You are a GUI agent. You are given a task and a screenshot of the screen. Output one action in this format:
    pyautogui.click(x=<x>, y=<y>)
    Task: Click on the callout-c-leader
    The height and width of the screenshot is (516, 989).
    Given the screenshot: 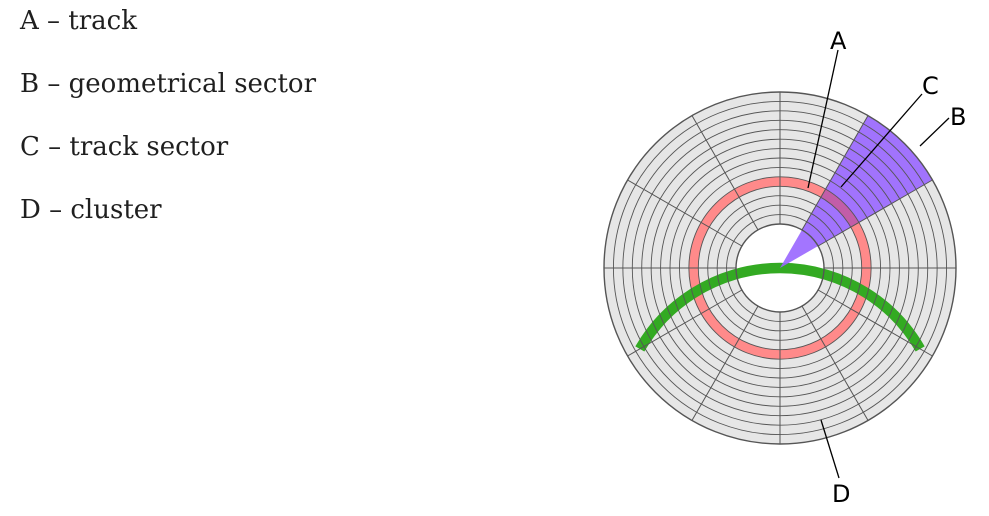 What is the action you would take?
    pyautogui.click(x=881, y=140)
    